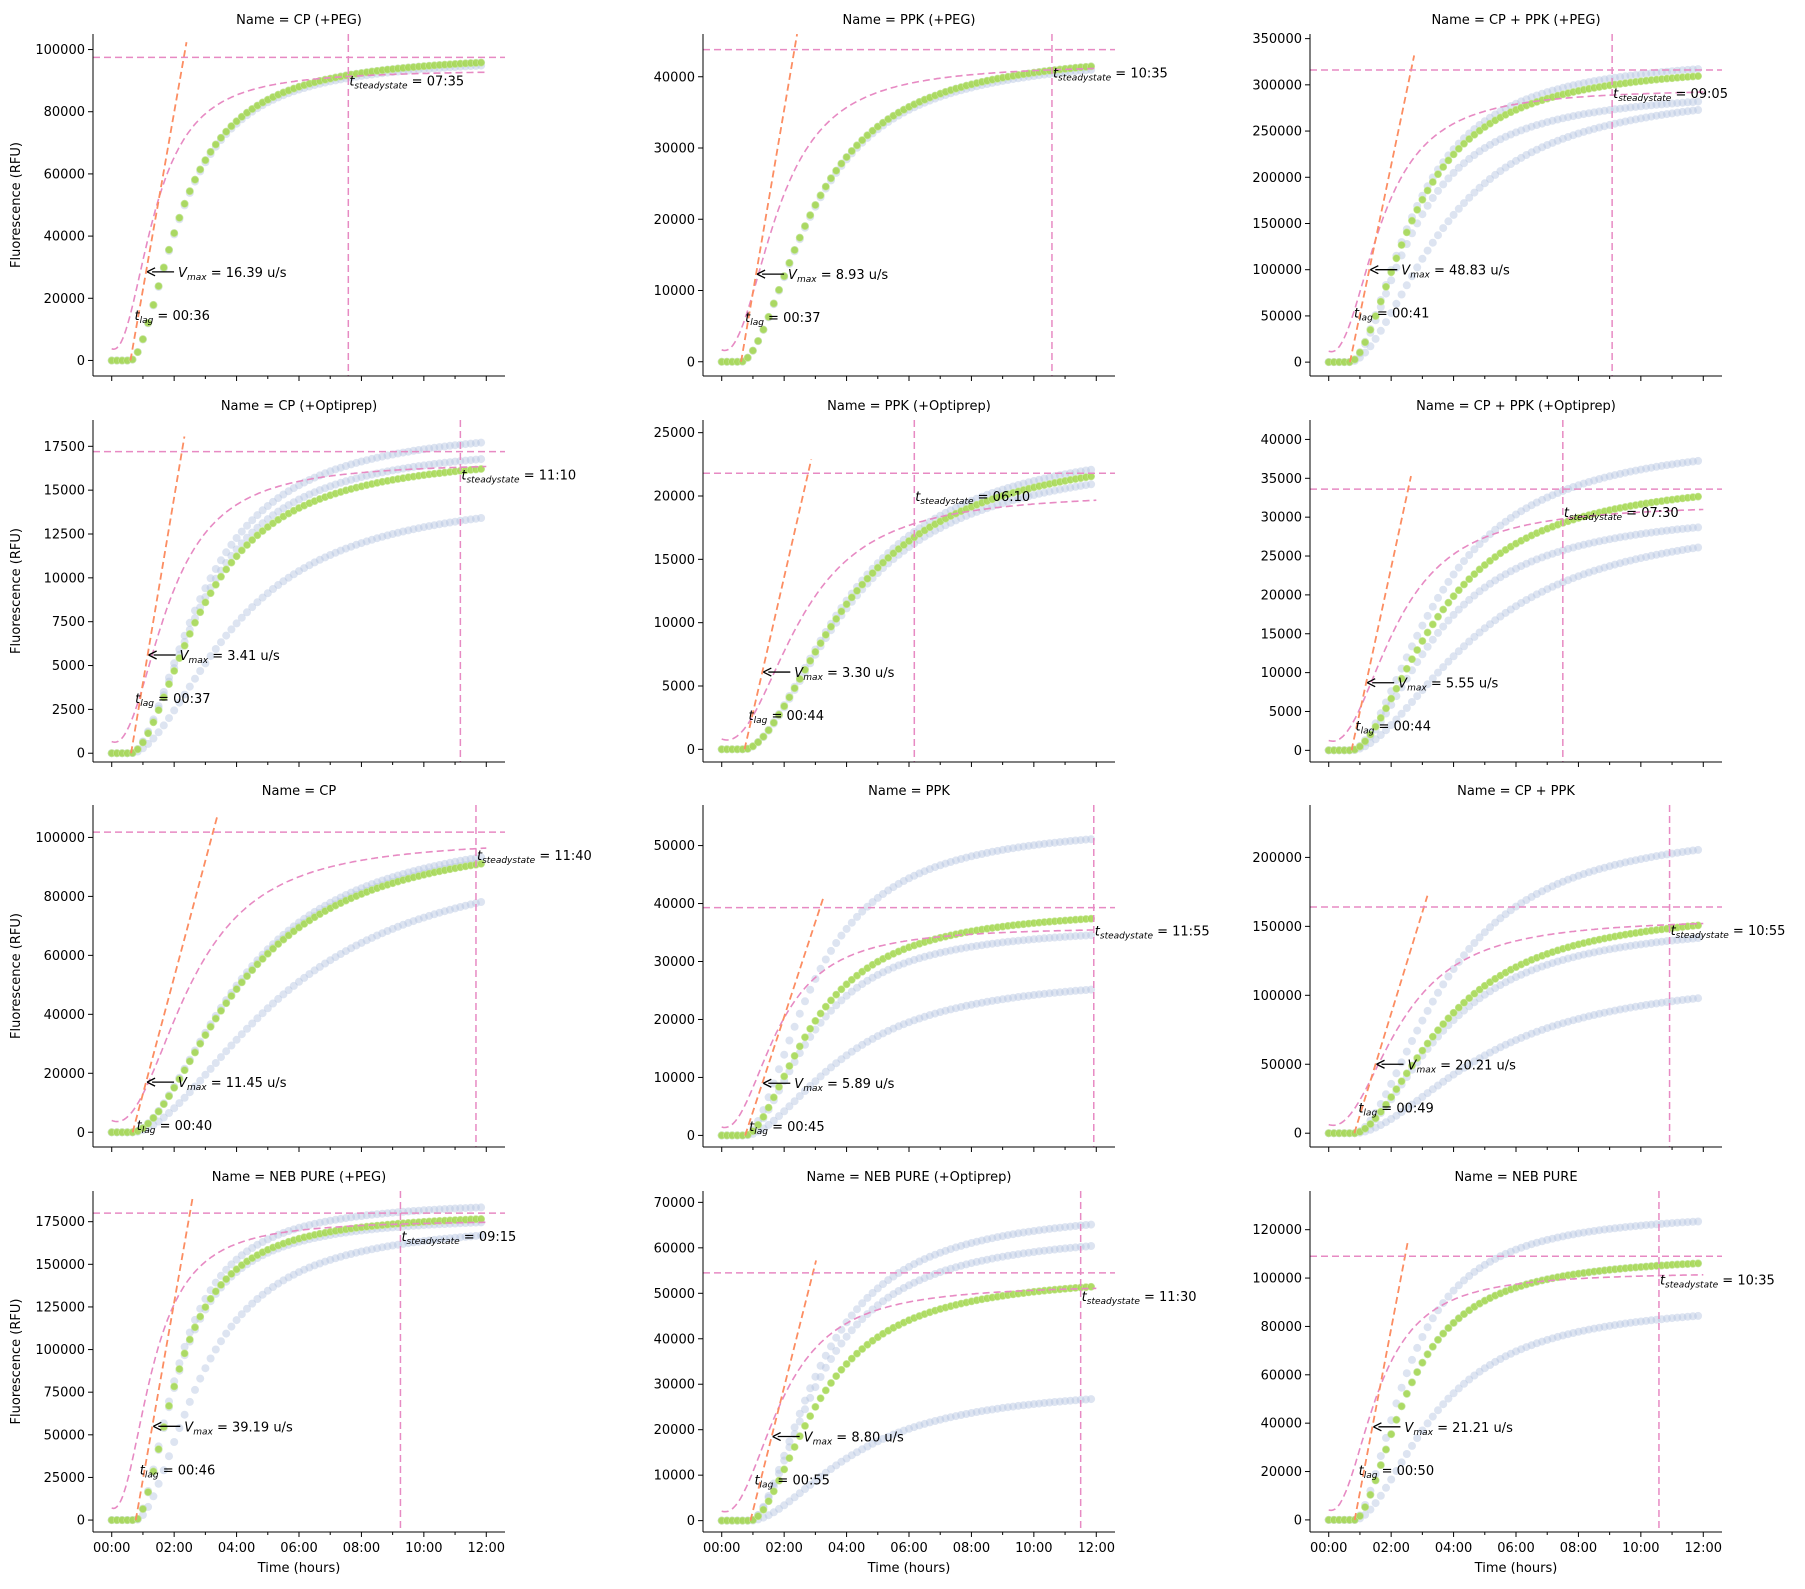 This screenshot has height=1589, width=1805. I want to click on y-tick-label: 5000, so click(68, 666).